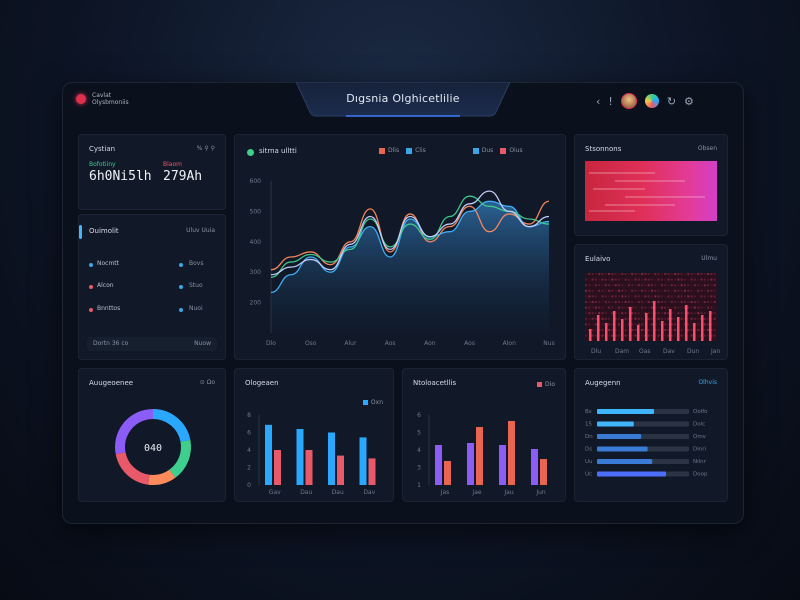 Image resolution: width=800 pixels, height=600 pixels. What do you see at coordinates (647, 192) in the screenshot?
I see `side-top-heat-lines` at bounding box center [647, 192].